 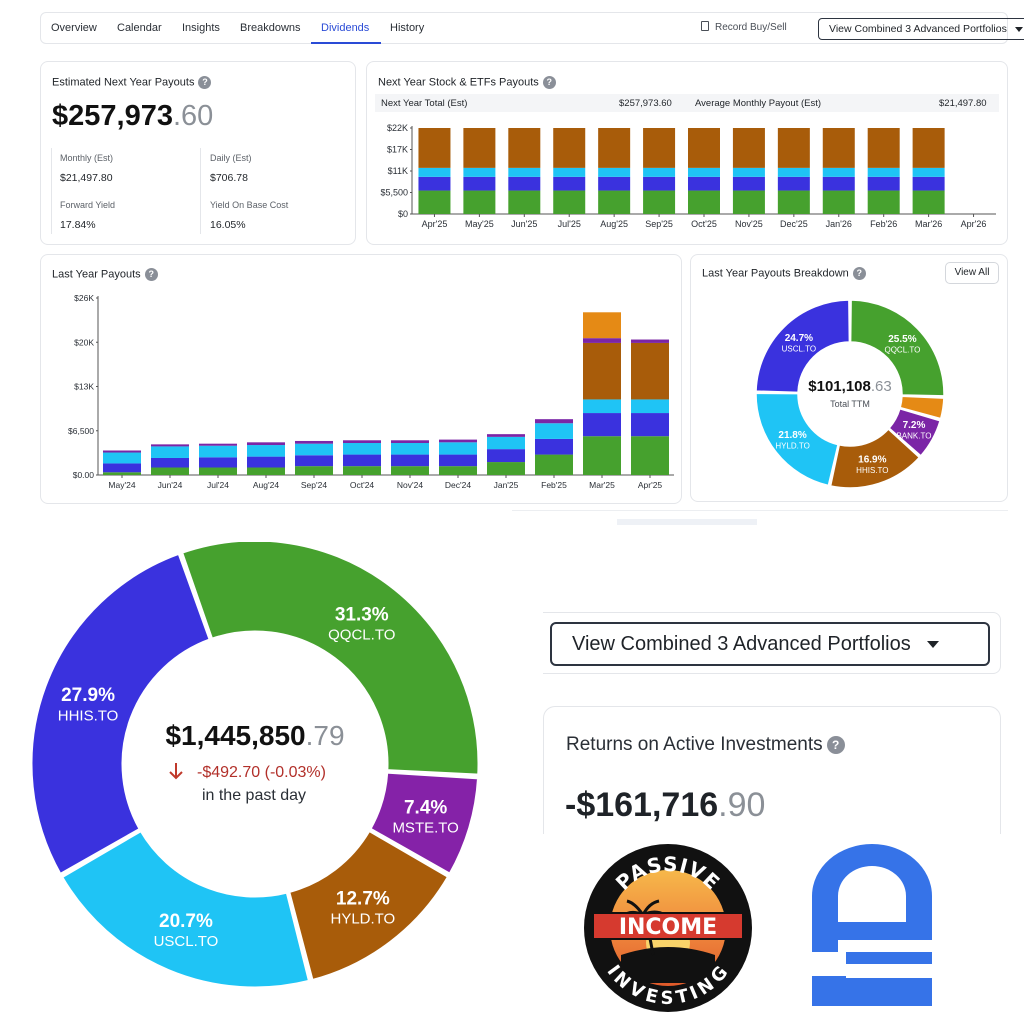 I want to click on tab-calendar: Calendar, so click(x=139, y=28).